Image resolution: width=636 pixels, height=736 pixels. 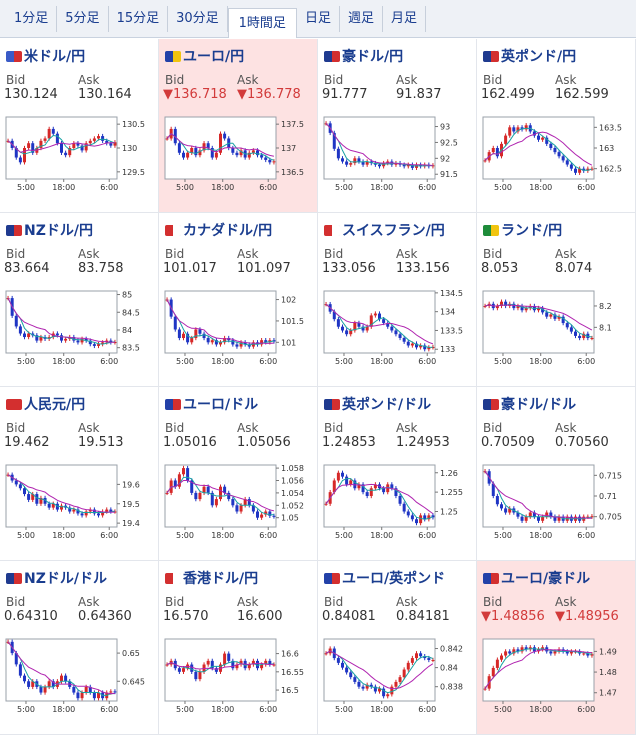 What do you see at coordinates (349, 268) in the screenshot?
I see `bid-value: 133.056` at bounding box center [349, 268].